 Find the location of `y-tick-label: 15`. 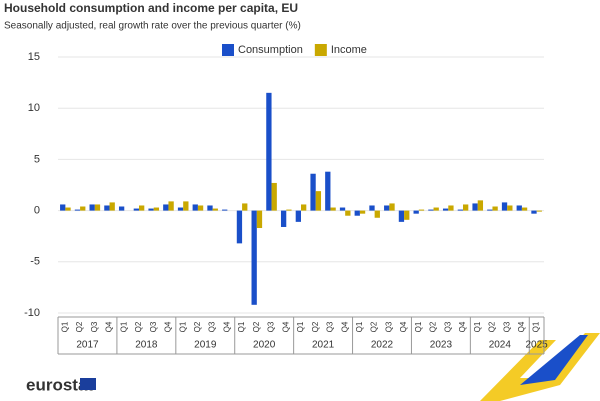

y-tick-label: 15 is located at coordinates (34, 57).